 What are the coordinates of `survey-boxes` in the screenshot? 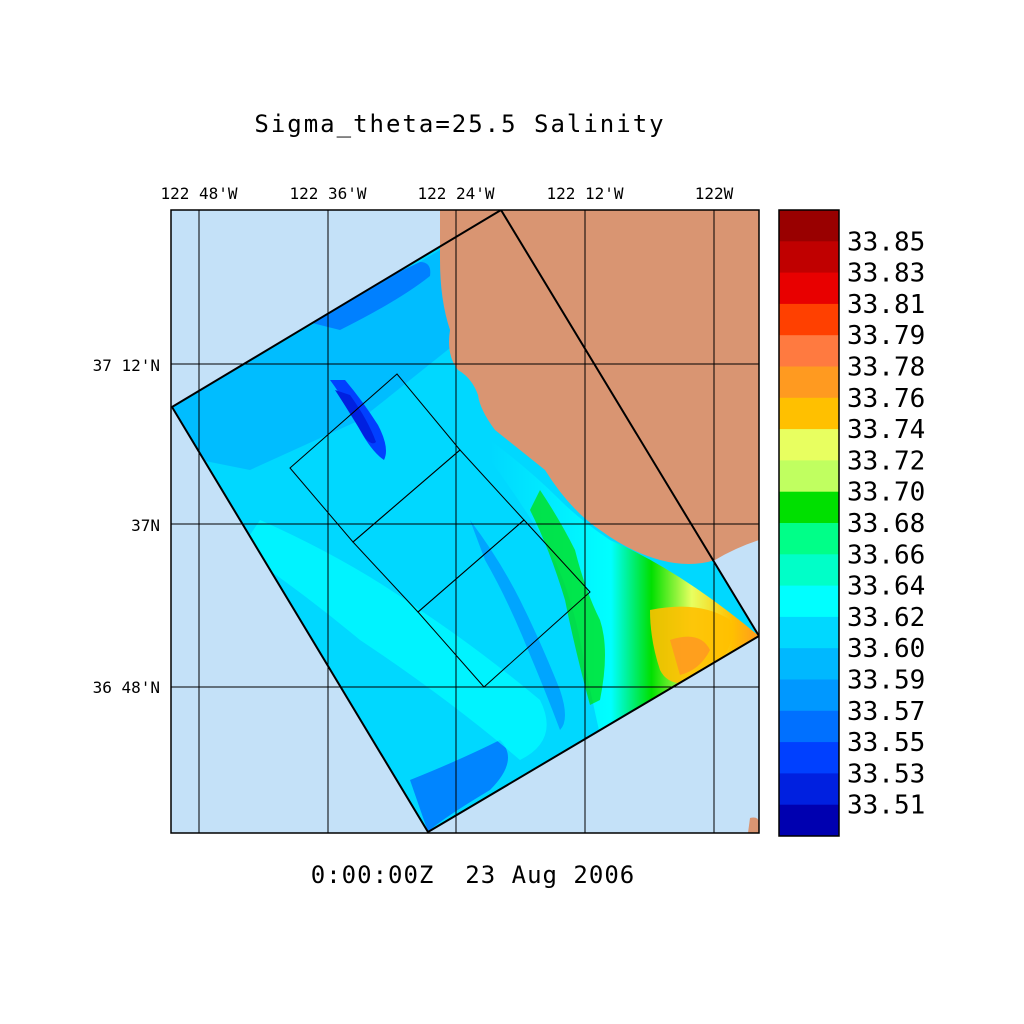 It's located at (440, 530).